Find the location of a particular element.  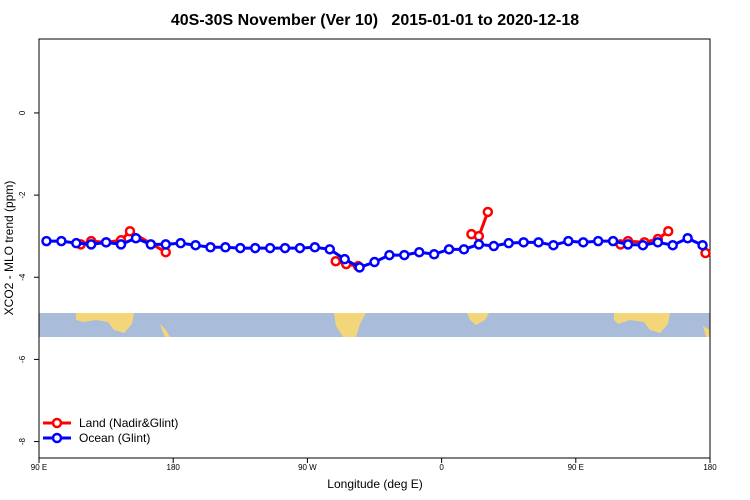

ocean-background is located at coordinates (374, 325).